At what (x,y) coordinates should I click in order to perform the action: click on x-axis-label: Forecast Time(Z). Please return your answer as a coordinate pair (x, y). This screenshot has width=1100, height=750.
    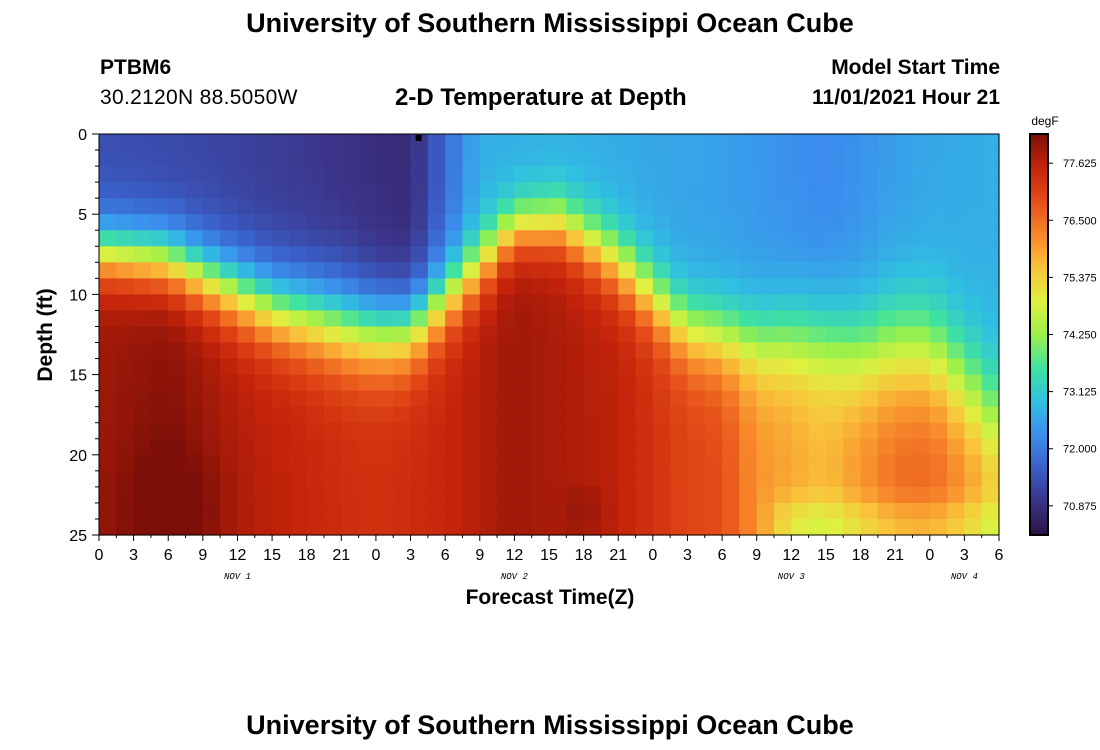
    Looking at the image, I should click on (550, 597).